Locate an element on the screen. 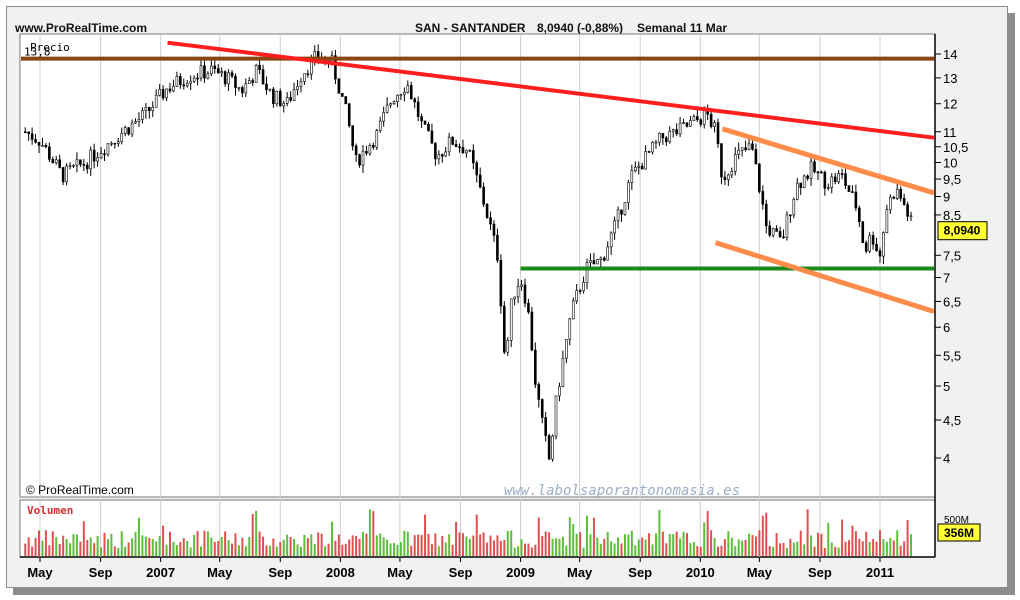 The width and height of the screenshot is (1020, 600). y-tick-label: 12 is located at coordinates (950, 104).